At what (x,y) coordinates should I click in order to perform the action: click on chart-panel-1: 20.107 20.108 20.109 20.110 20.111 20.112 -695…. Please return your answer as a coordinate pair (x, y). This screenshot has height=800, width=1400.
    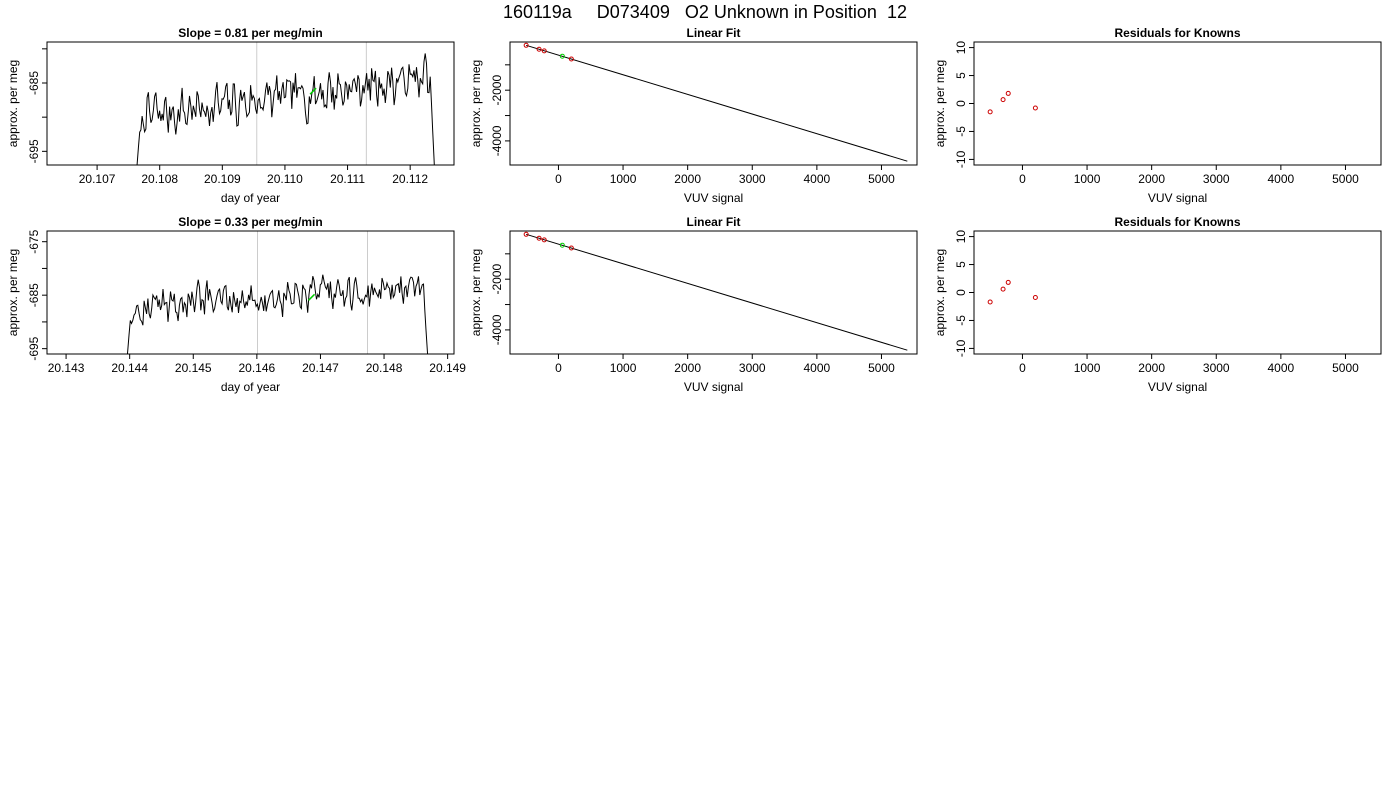
    Looking at the image, I should click on (230, 115).